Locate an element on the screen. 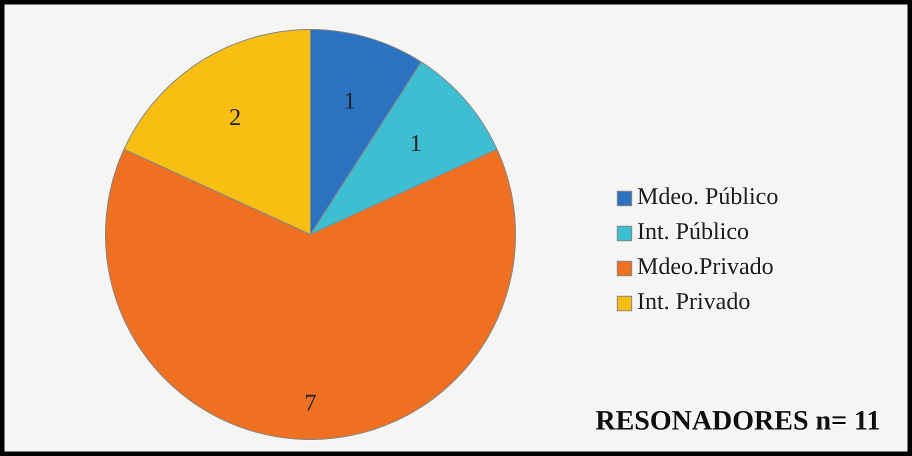 This screenshot has height=456, width=912. data-label: 7 is located at coordinates (310, 403).